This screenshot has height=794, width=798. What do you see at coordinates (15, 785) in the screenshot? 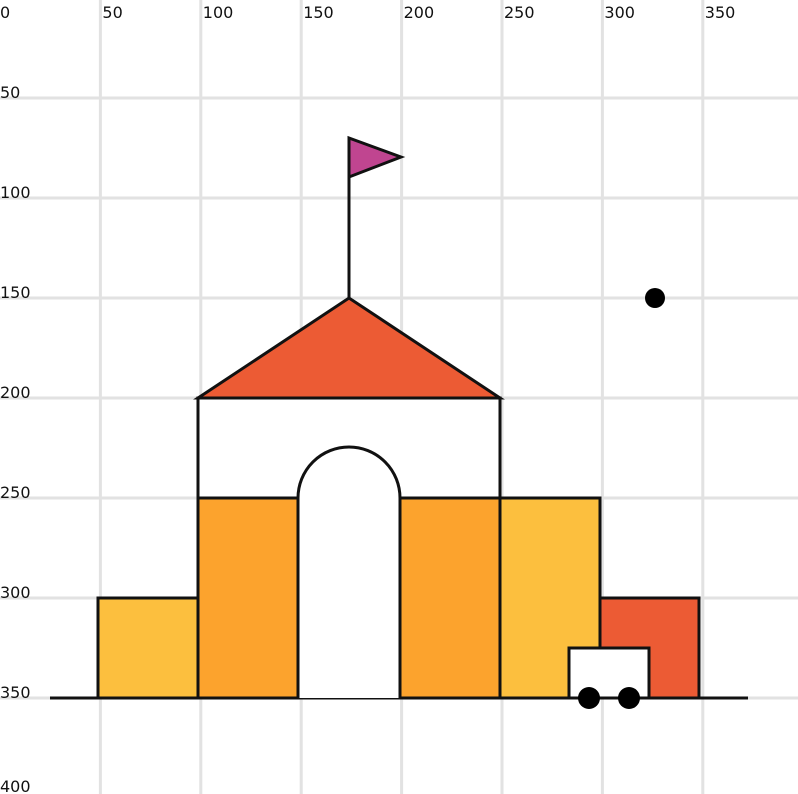
I see `y-tick-label: 400` at bounding box center [15, 785].